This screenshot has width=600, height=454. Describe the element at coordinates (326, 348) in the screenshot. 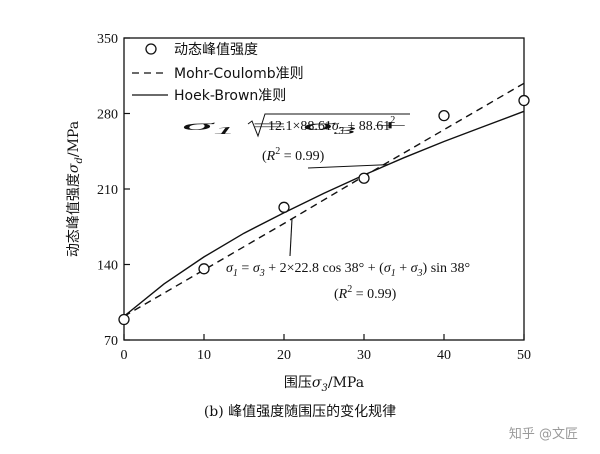

I see `x-axis-ticks: 0 10 20 30 40 50` at that location.